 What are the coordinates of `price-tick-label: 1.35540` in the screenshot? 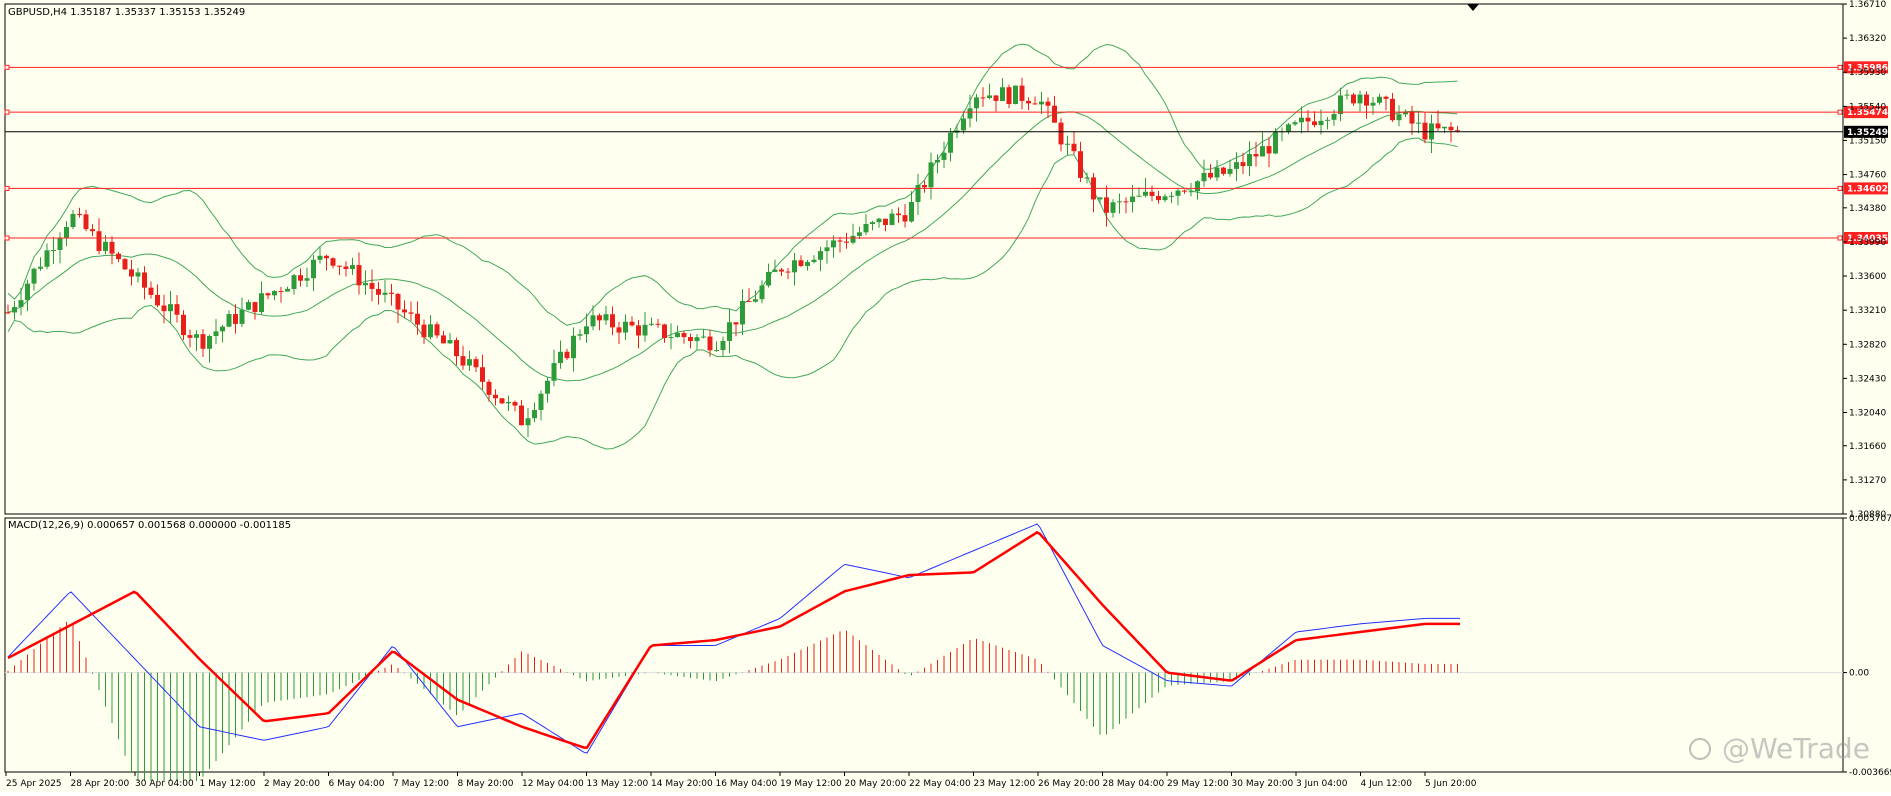 It's located at (1867, 107).